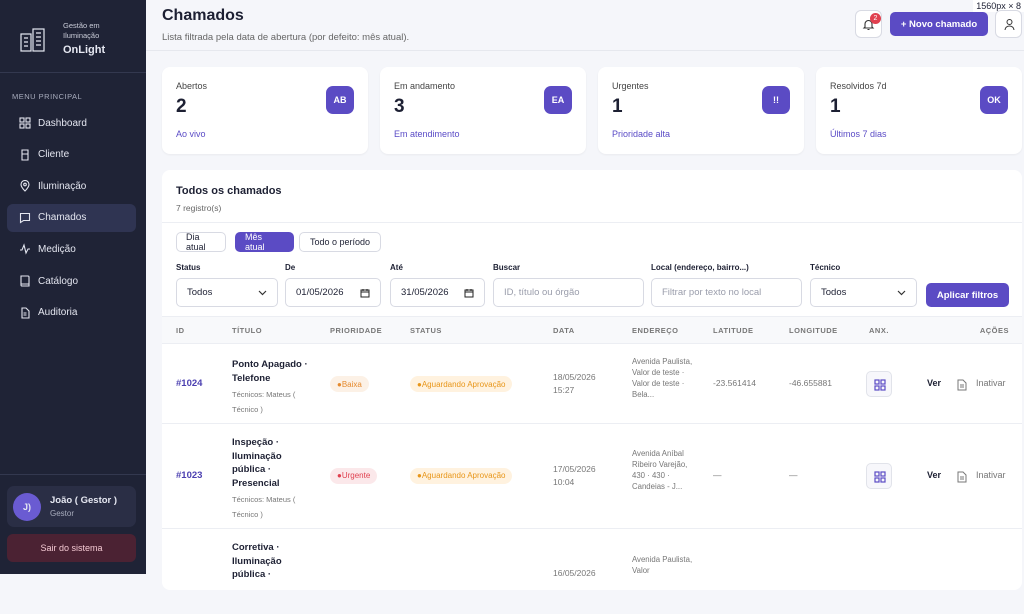 This screenshot has width=1024, height=614. What do you see at coordinates (939, 24) in the screenshot?
I see `new-ticket-button: + Novo chamado` at bounding box center [939, 24].